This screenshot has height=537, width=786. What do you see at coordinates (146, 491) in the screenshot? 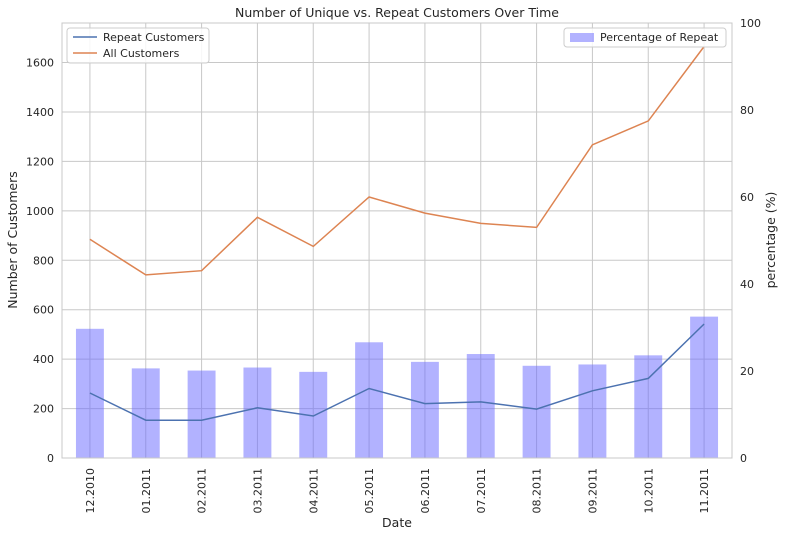
I see `x-tick-label: 01.2011` at bounding box center [146, 491].